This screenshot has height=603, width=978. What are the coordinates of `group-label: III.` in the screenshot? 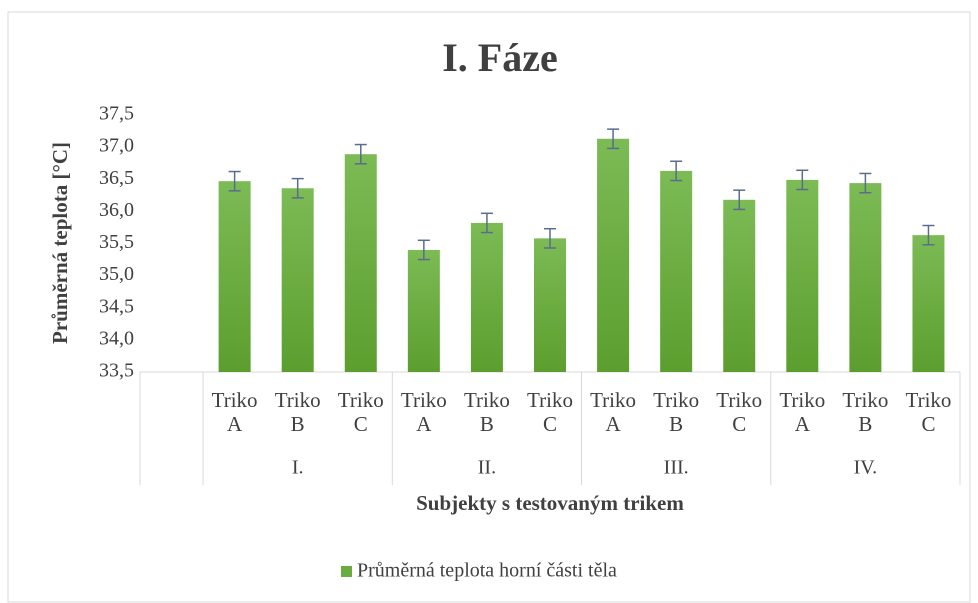 It's located at (676, 468).